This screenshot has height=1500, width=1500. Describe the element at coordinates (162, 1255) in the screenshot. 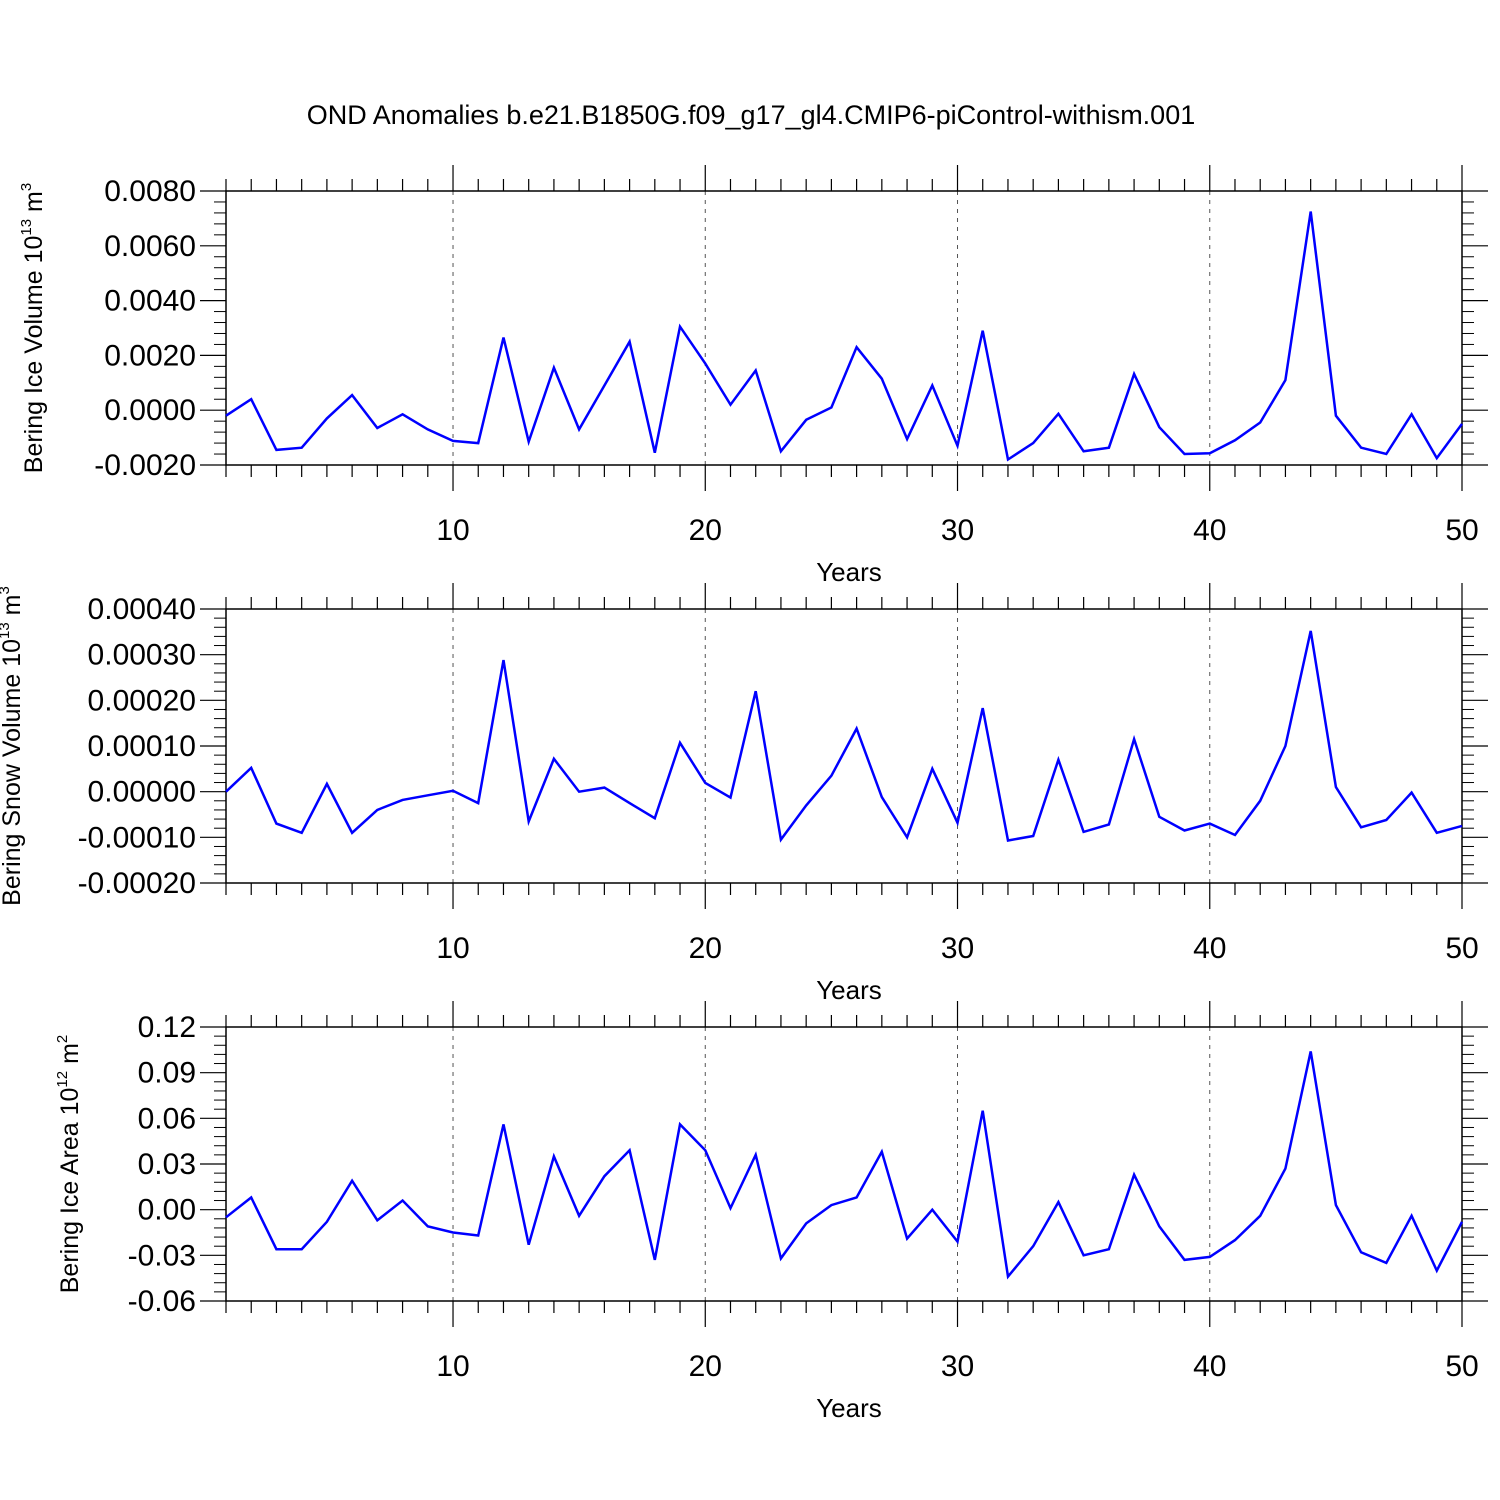

I see `y-tick-label: -0.03` at that location.